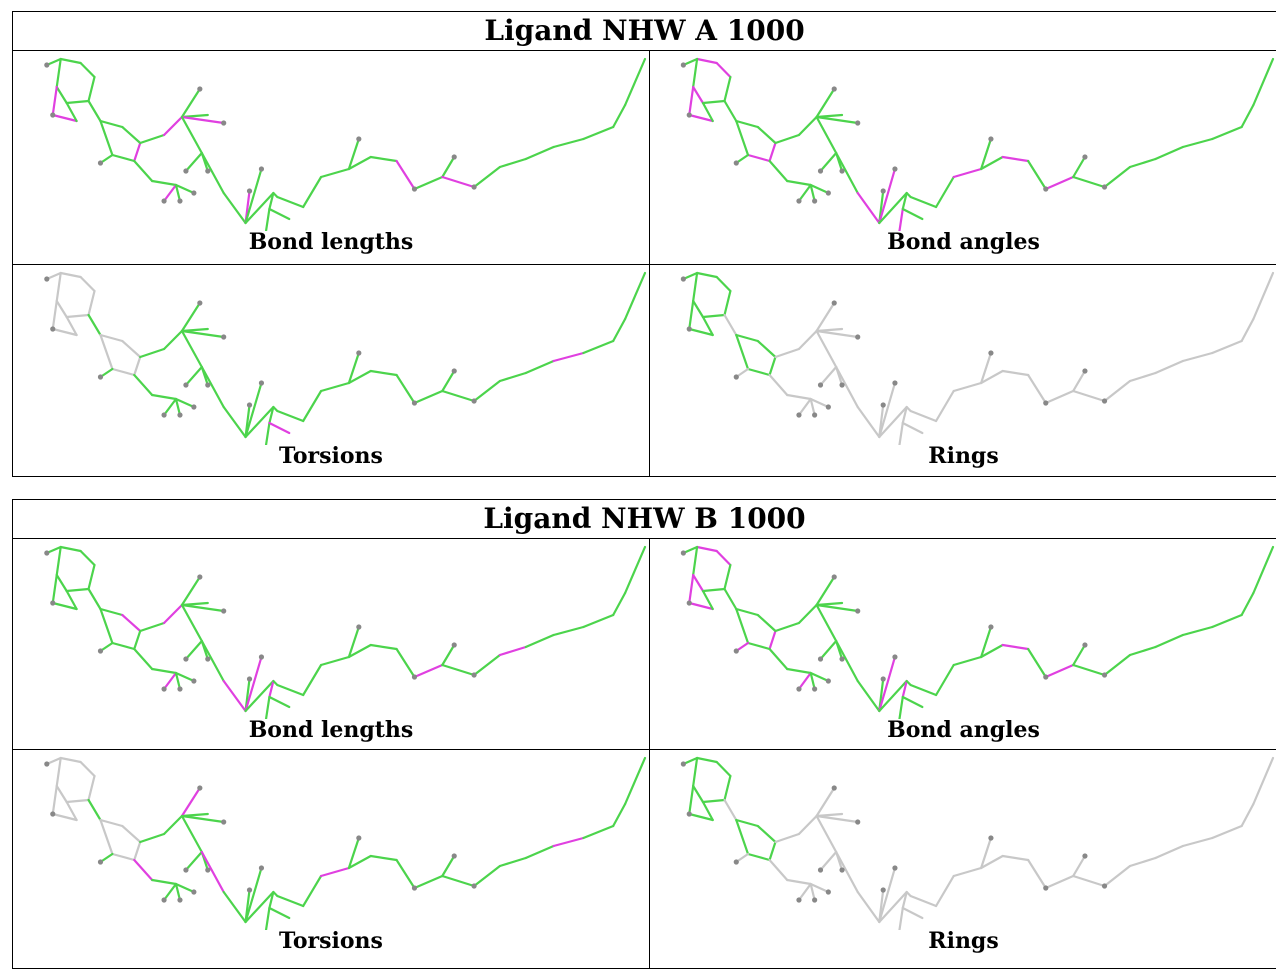  Describe the element at coordinates (345, 632) in the screenshot. I see `molecule-diagram-bond-lengths-b` at that location.